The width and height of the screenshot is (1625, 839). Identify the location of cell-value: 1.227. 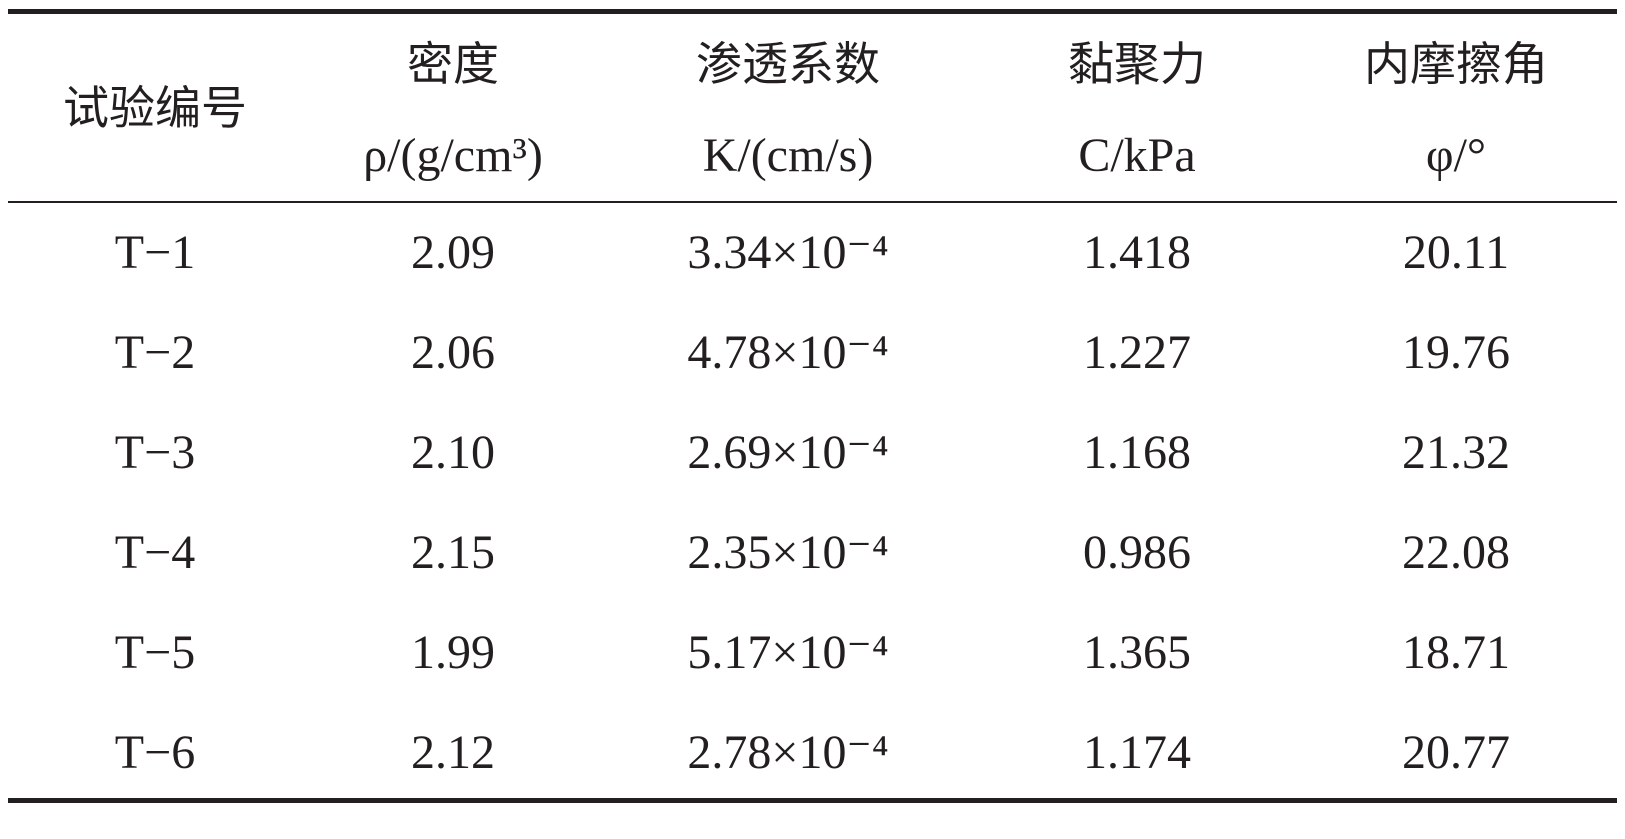
(1137, 352).